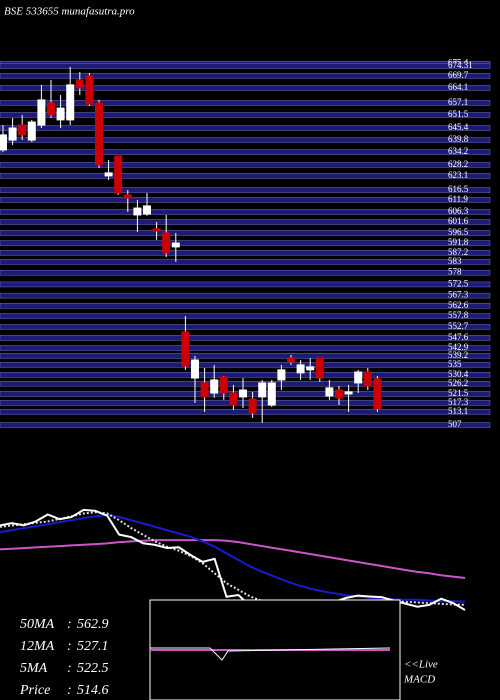  I want to click on chart-title: BSE 533655 munafasutra.pro, so click(69, 12).